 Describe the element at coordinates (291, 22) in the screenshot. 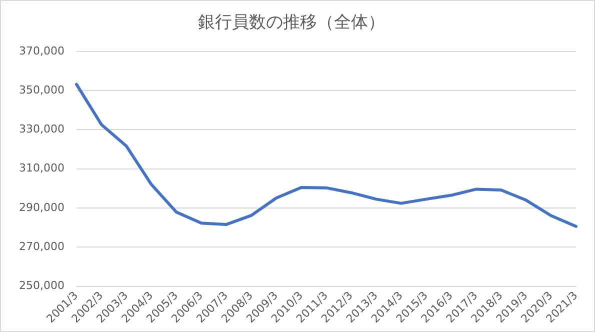

I see `chart-title: 銀行員数の推移（全体）` at that location.